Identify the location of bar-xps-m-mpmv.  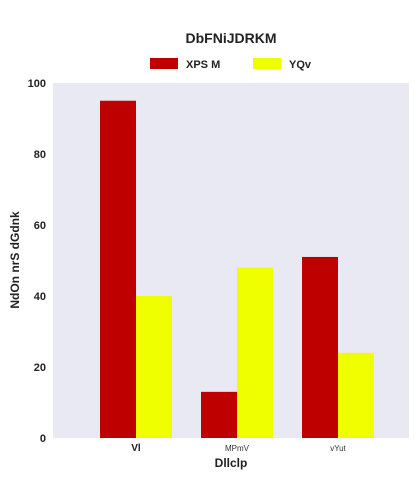
(219, 414).